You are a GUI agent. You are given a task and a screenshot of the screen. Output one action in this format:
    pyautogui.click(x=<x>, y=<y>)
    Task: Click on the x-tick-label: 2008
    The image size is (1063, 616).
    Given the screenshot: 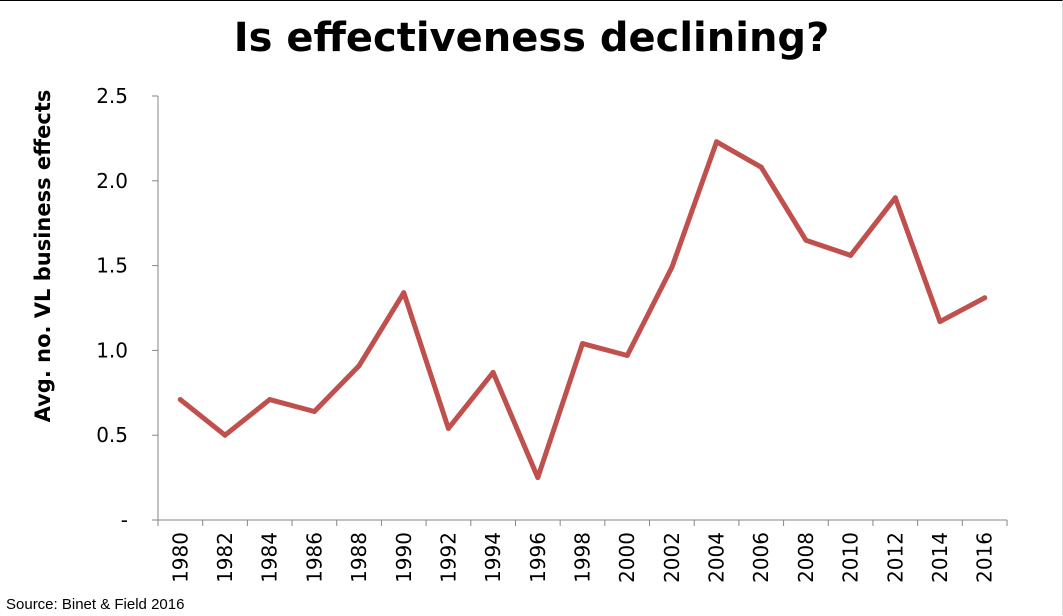 What is the action you would take?
    pyautogui.click(x=806, y=557)
    